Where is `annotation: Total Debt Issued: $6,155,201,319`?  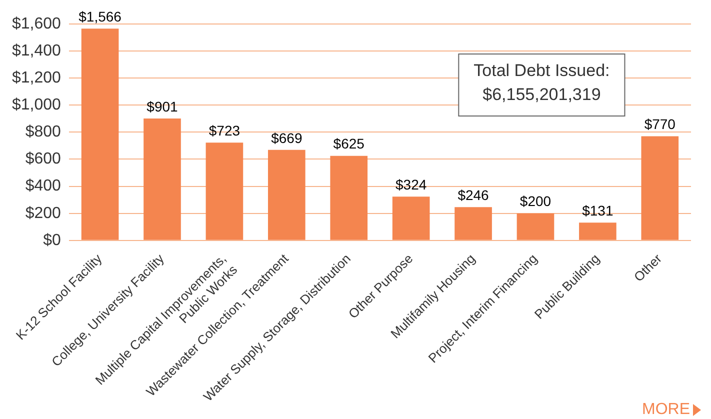
annotation: Total Debt Issued: $6,155,201,319 is located at coordinates (542, 82).